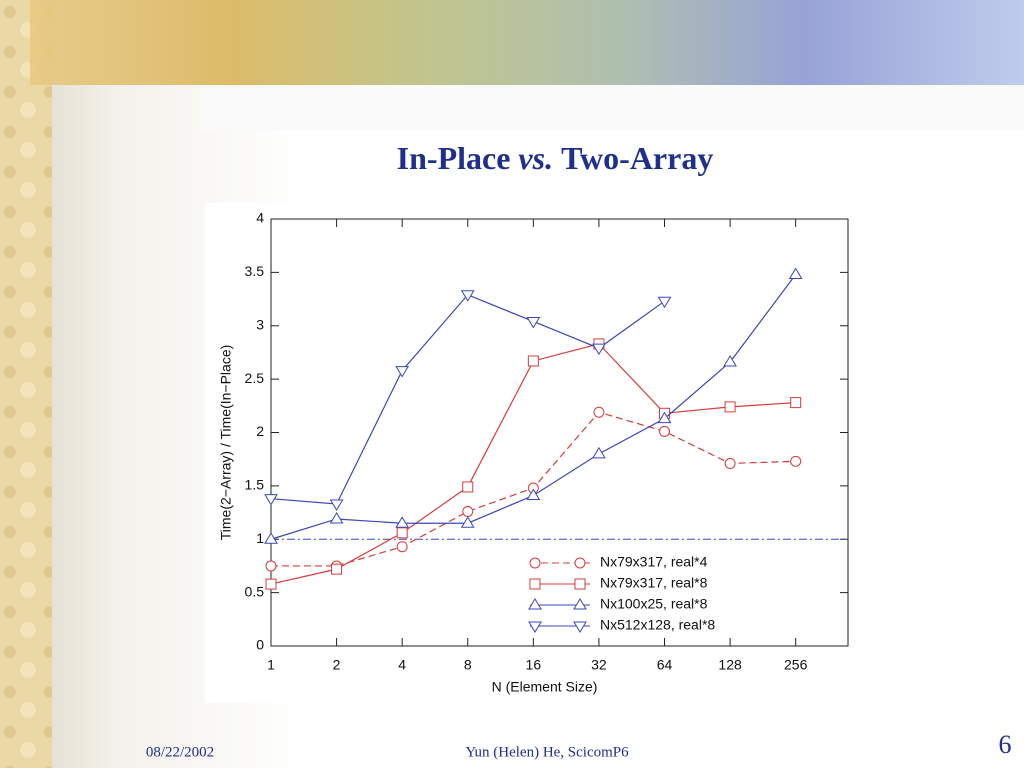 The image size is (1024, 768). What do you see at coordinates (454, 158) in the screenshot?
I see `title-part: In-Place` at bounding box center [454, 158].